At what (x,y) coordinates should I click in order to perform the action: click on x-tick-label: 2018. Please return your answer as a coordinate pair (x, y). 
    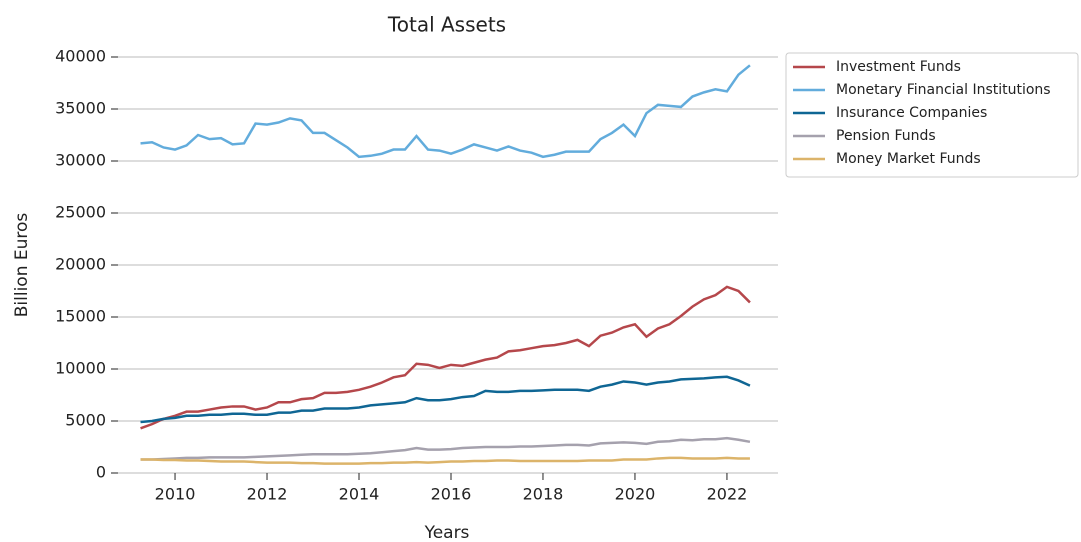
    Looking at the image, I should click on (543, 494).